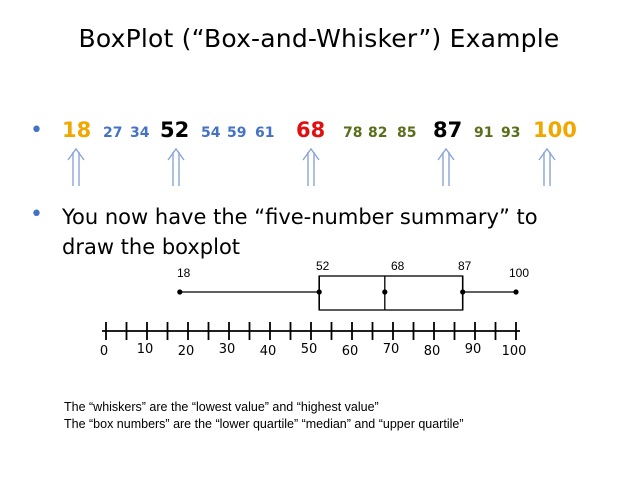 This screenshot has width=638, height=479. I want to click on slide-title: BoxPlot (“Box-and-Whisker”) Example, so click(319, 38).